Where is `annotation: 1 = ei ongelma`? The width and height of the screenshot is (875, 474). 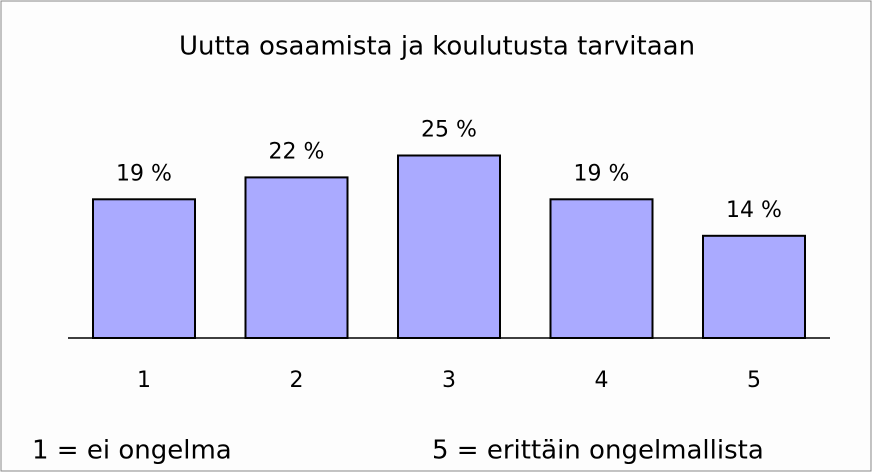
annotation: 1 = ei ongelma is located at coordinates (132, 451).